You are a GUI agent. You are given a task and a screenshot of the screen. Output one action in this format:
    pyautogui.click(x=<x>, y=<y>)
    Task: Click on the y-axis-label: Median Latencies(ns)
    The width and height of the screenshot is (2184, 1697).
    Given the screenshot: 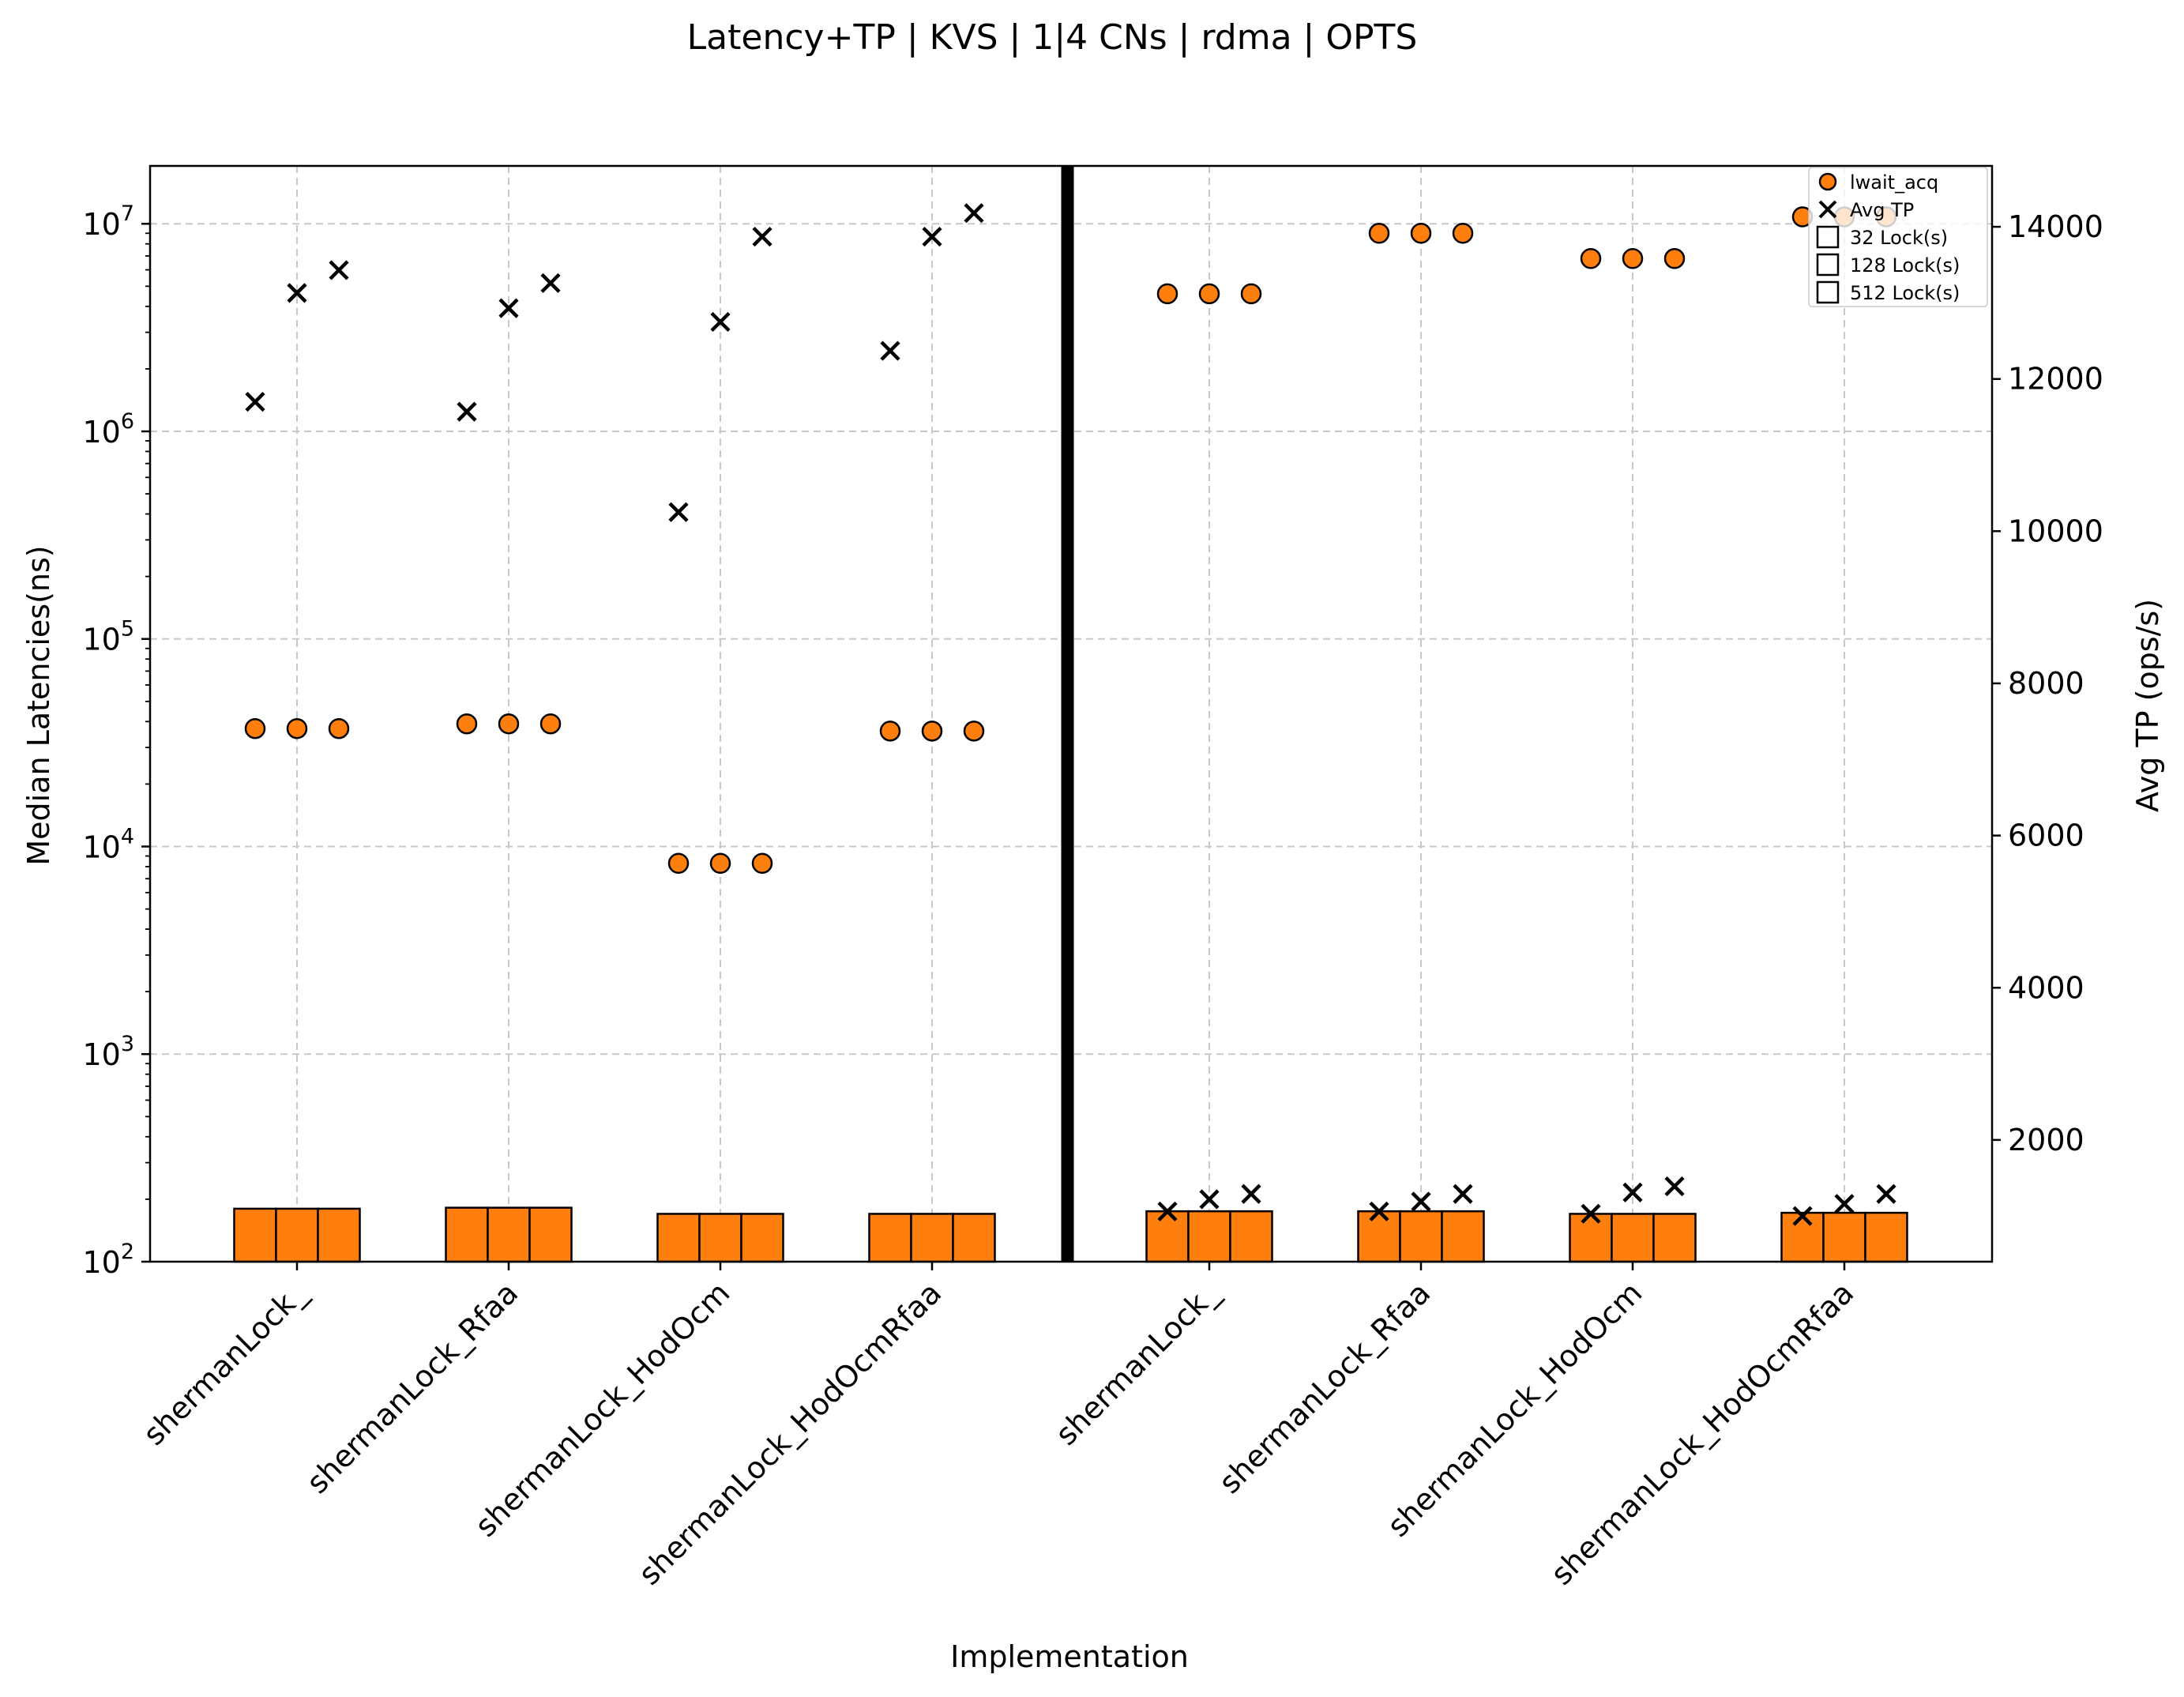 What is the action you would take?
    pyautogui.click(x=38, y=705)
    